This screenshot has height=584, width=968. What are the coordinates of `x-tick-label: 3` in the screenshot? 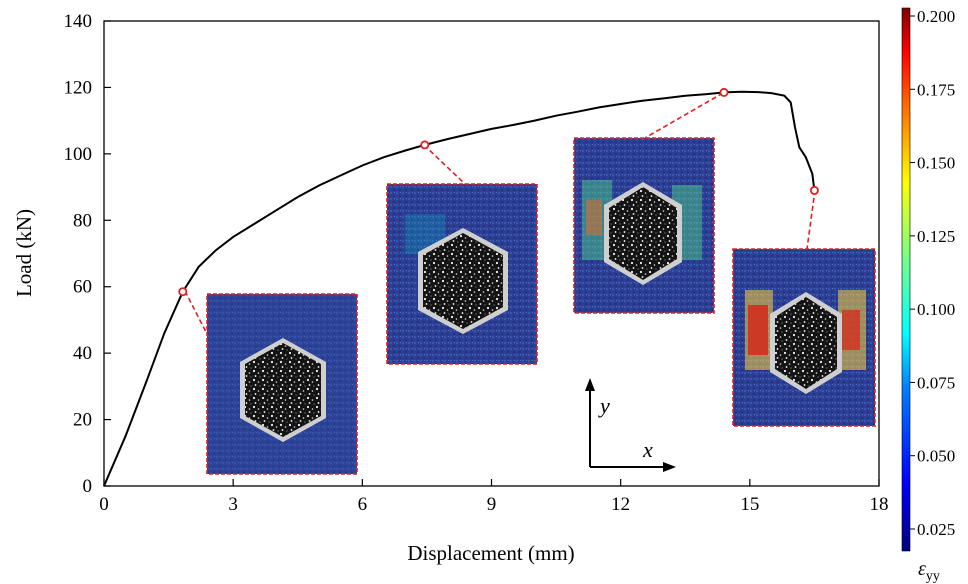 It's located at (233, 504).